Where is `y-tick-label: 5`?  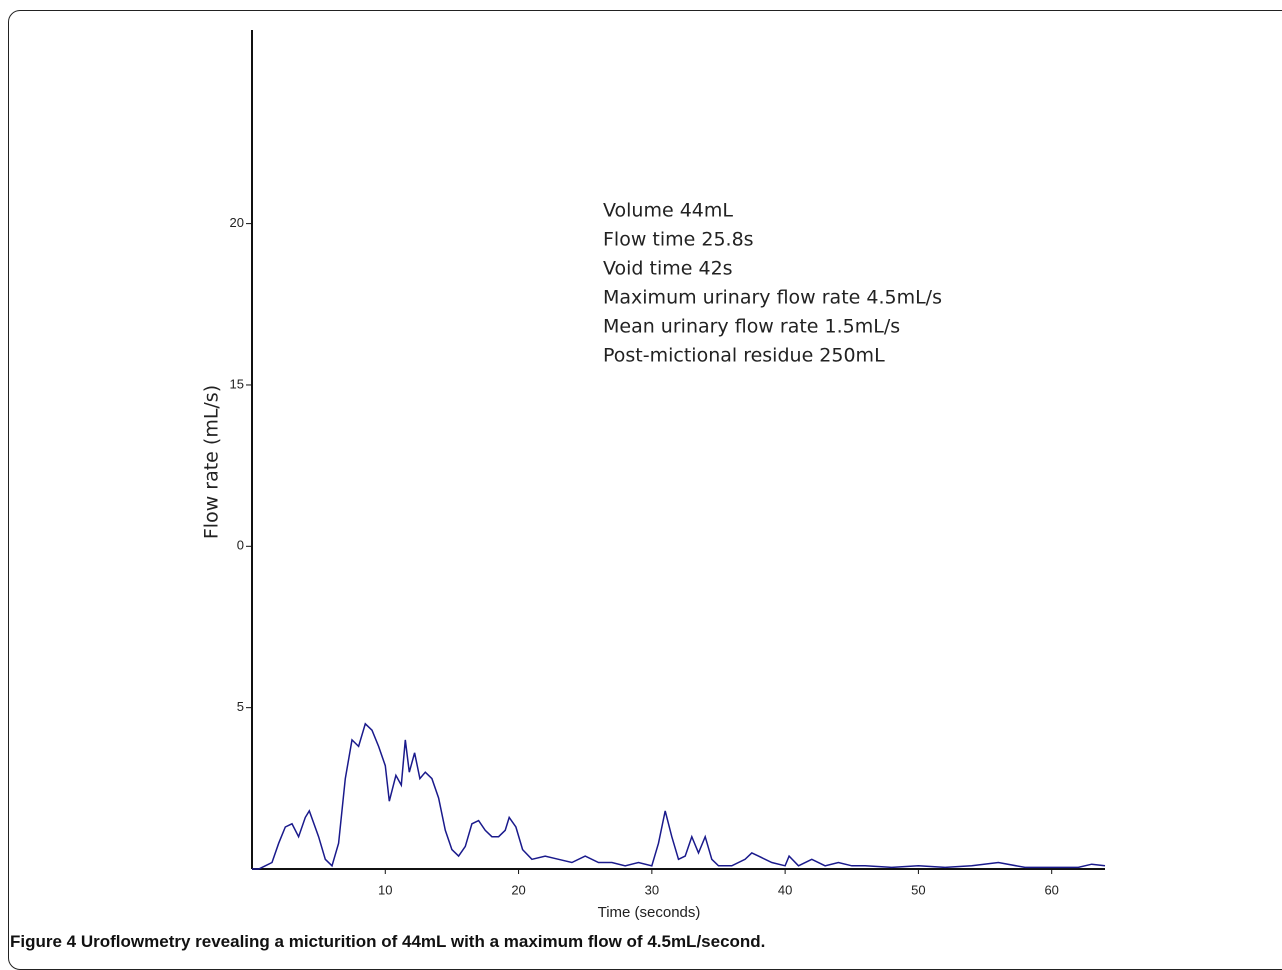 y-tick-label: 5 is located at coordinates (240, 706).